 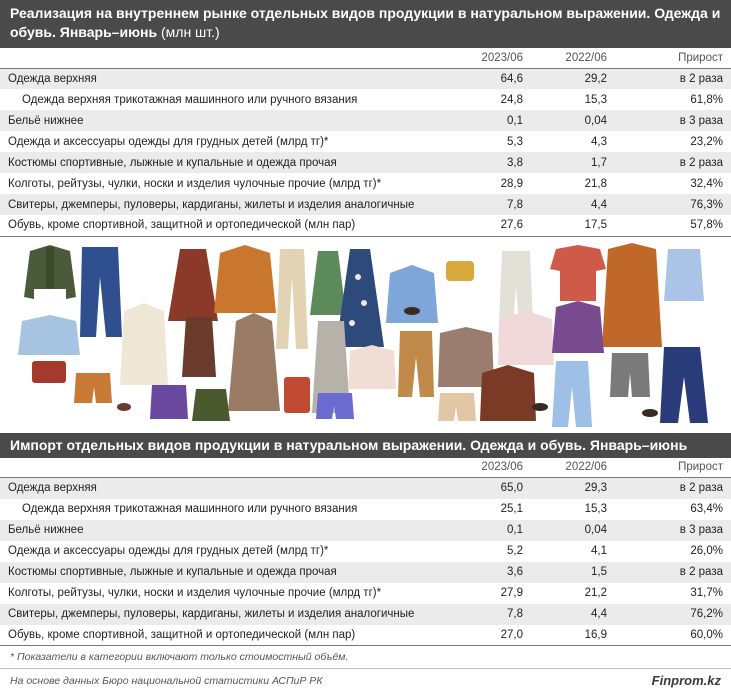 What do you see at coordinates (673, 635) in the screenshot?
I see `growth-value: 60,0%` at bounding box center [673, 635].